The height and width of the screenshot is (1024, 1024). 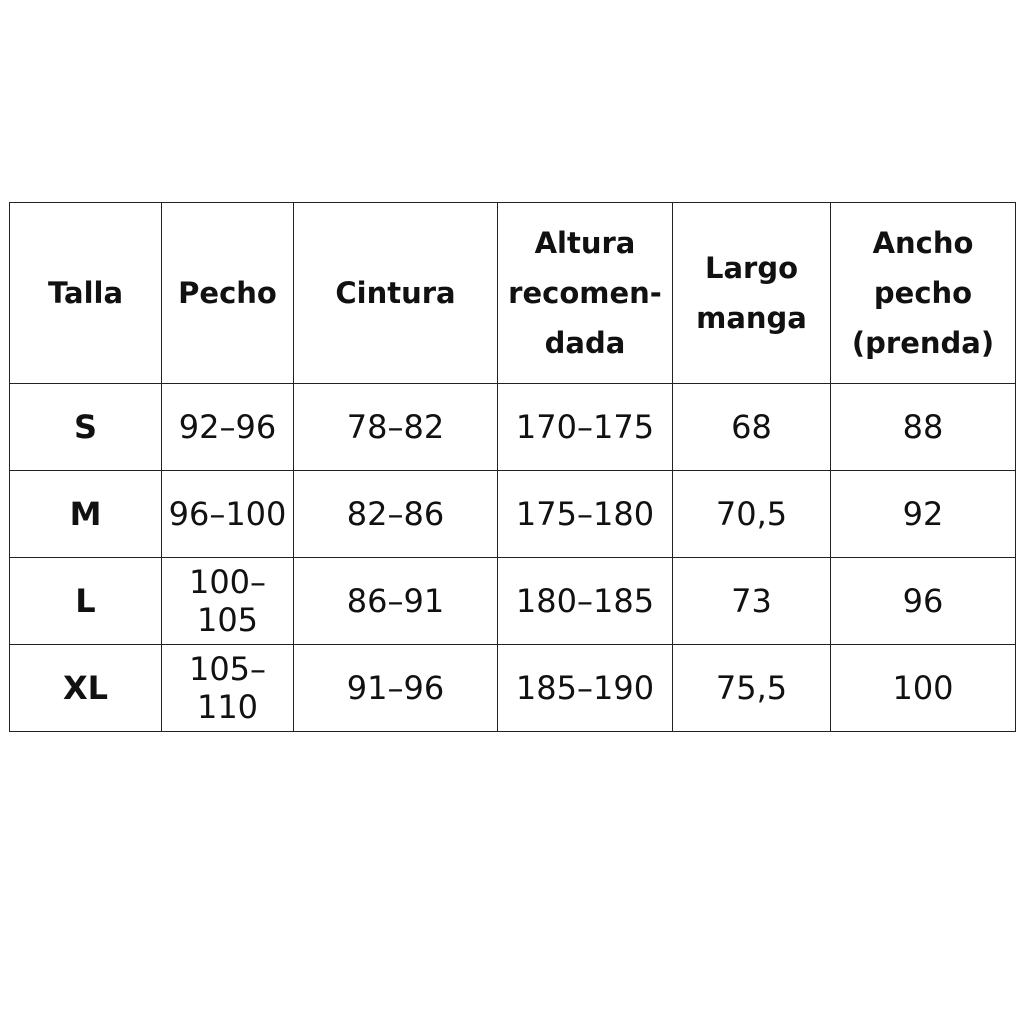 What do you see at coordinates (923, 601) in the screenshot?
I see `table-cell: 96` at bounding box center [923, 601].